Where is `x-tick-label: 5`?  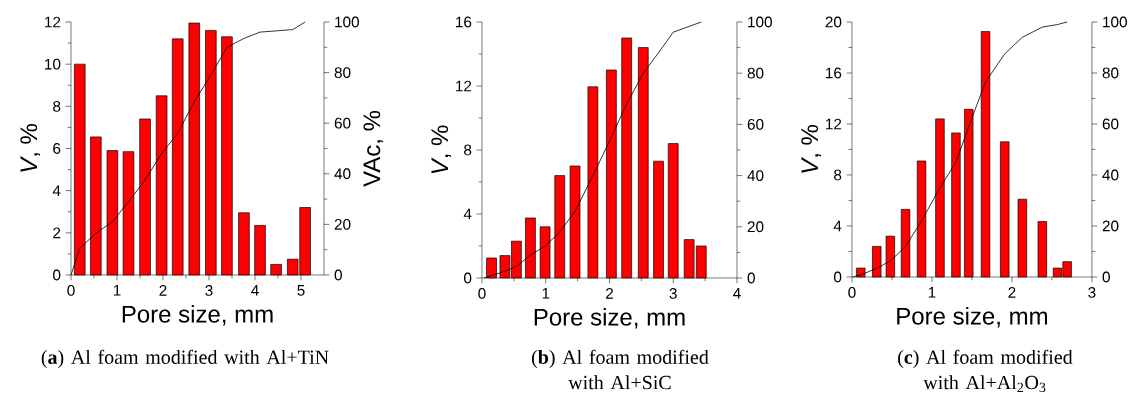 x-tick-label: 5 is located at coordinates (301, 290).